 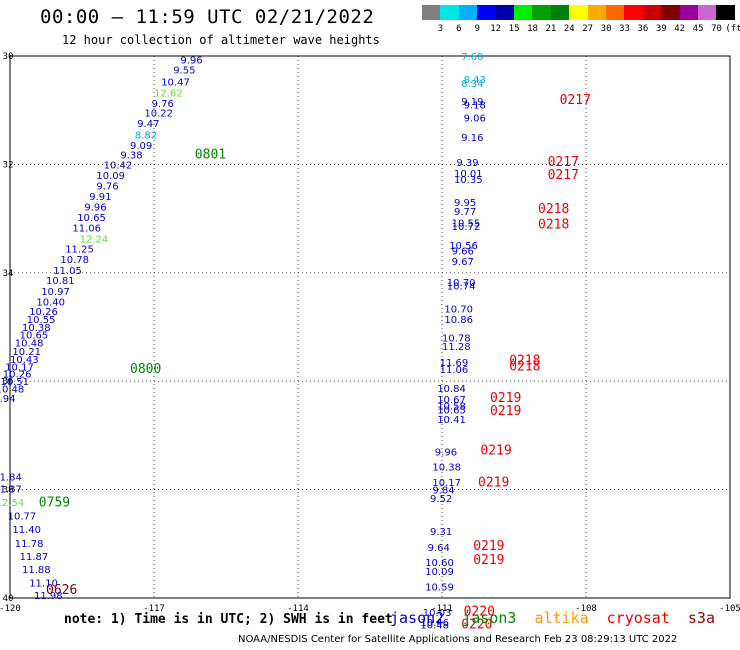 What do you see at coordinates (61, 590) in the screenshot?
I see `pass-time-label: 0626` at bounding box center [61, 590].